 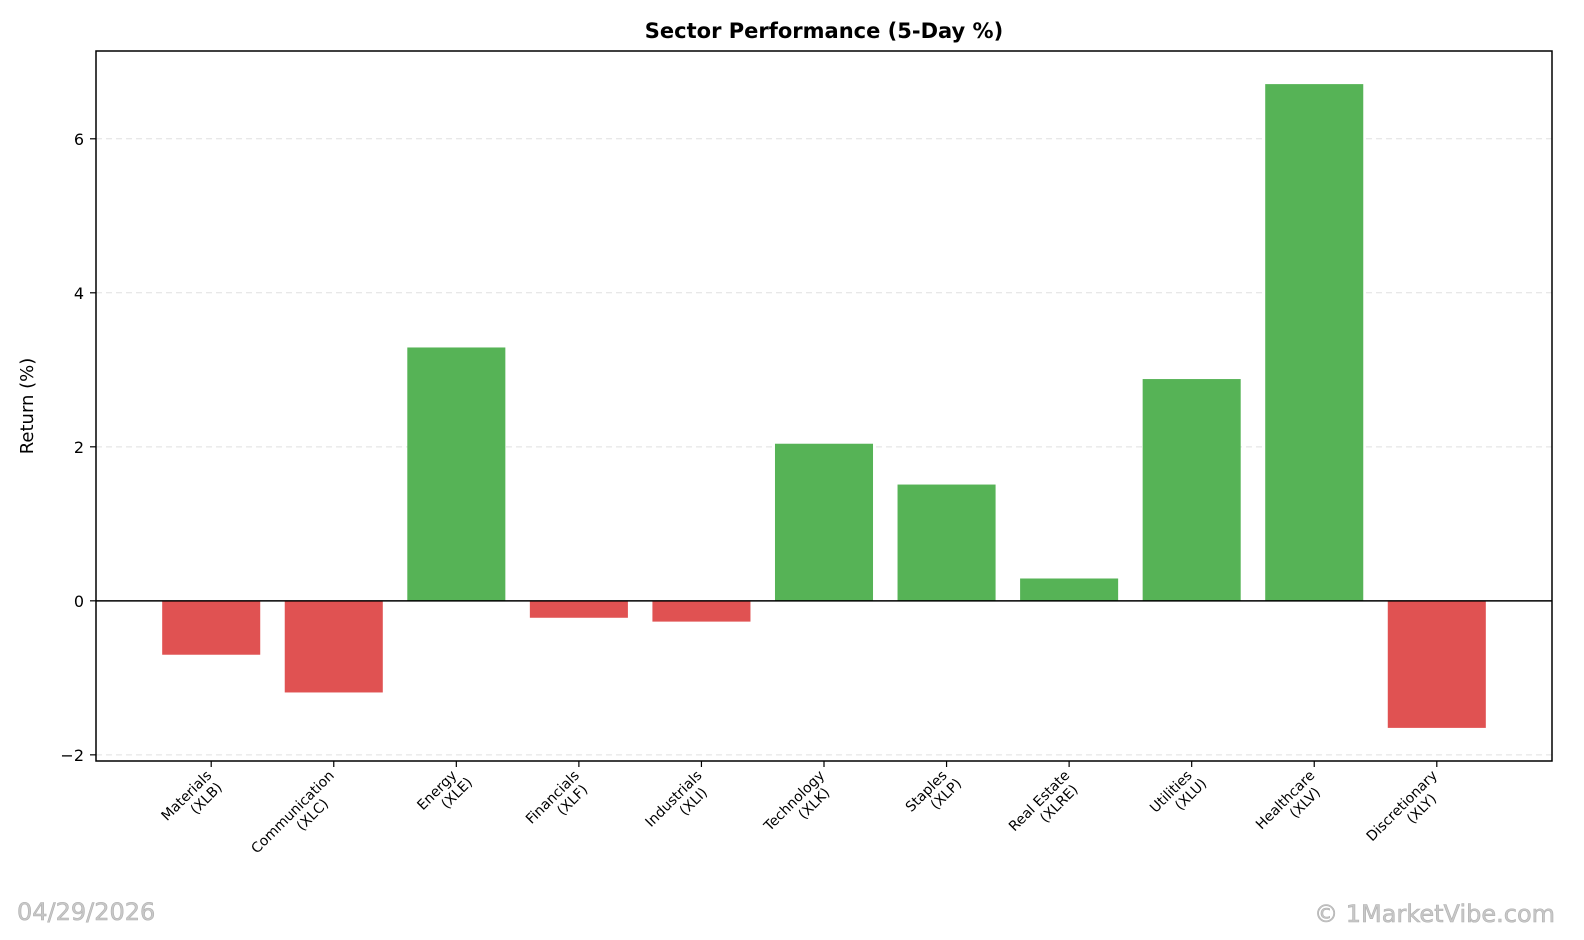 What do you see at coordinates (445, 791) in the screenshot?
I see `x-tick-label: Energy(XLE)` at bounding box center [445, 791].